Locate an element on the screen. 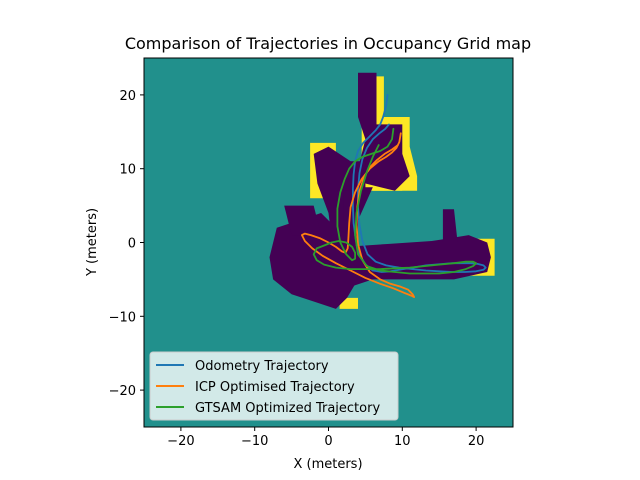 The height and width of the screenshot is (480, 640). trajectory-series is located at coordinates (394, 196).